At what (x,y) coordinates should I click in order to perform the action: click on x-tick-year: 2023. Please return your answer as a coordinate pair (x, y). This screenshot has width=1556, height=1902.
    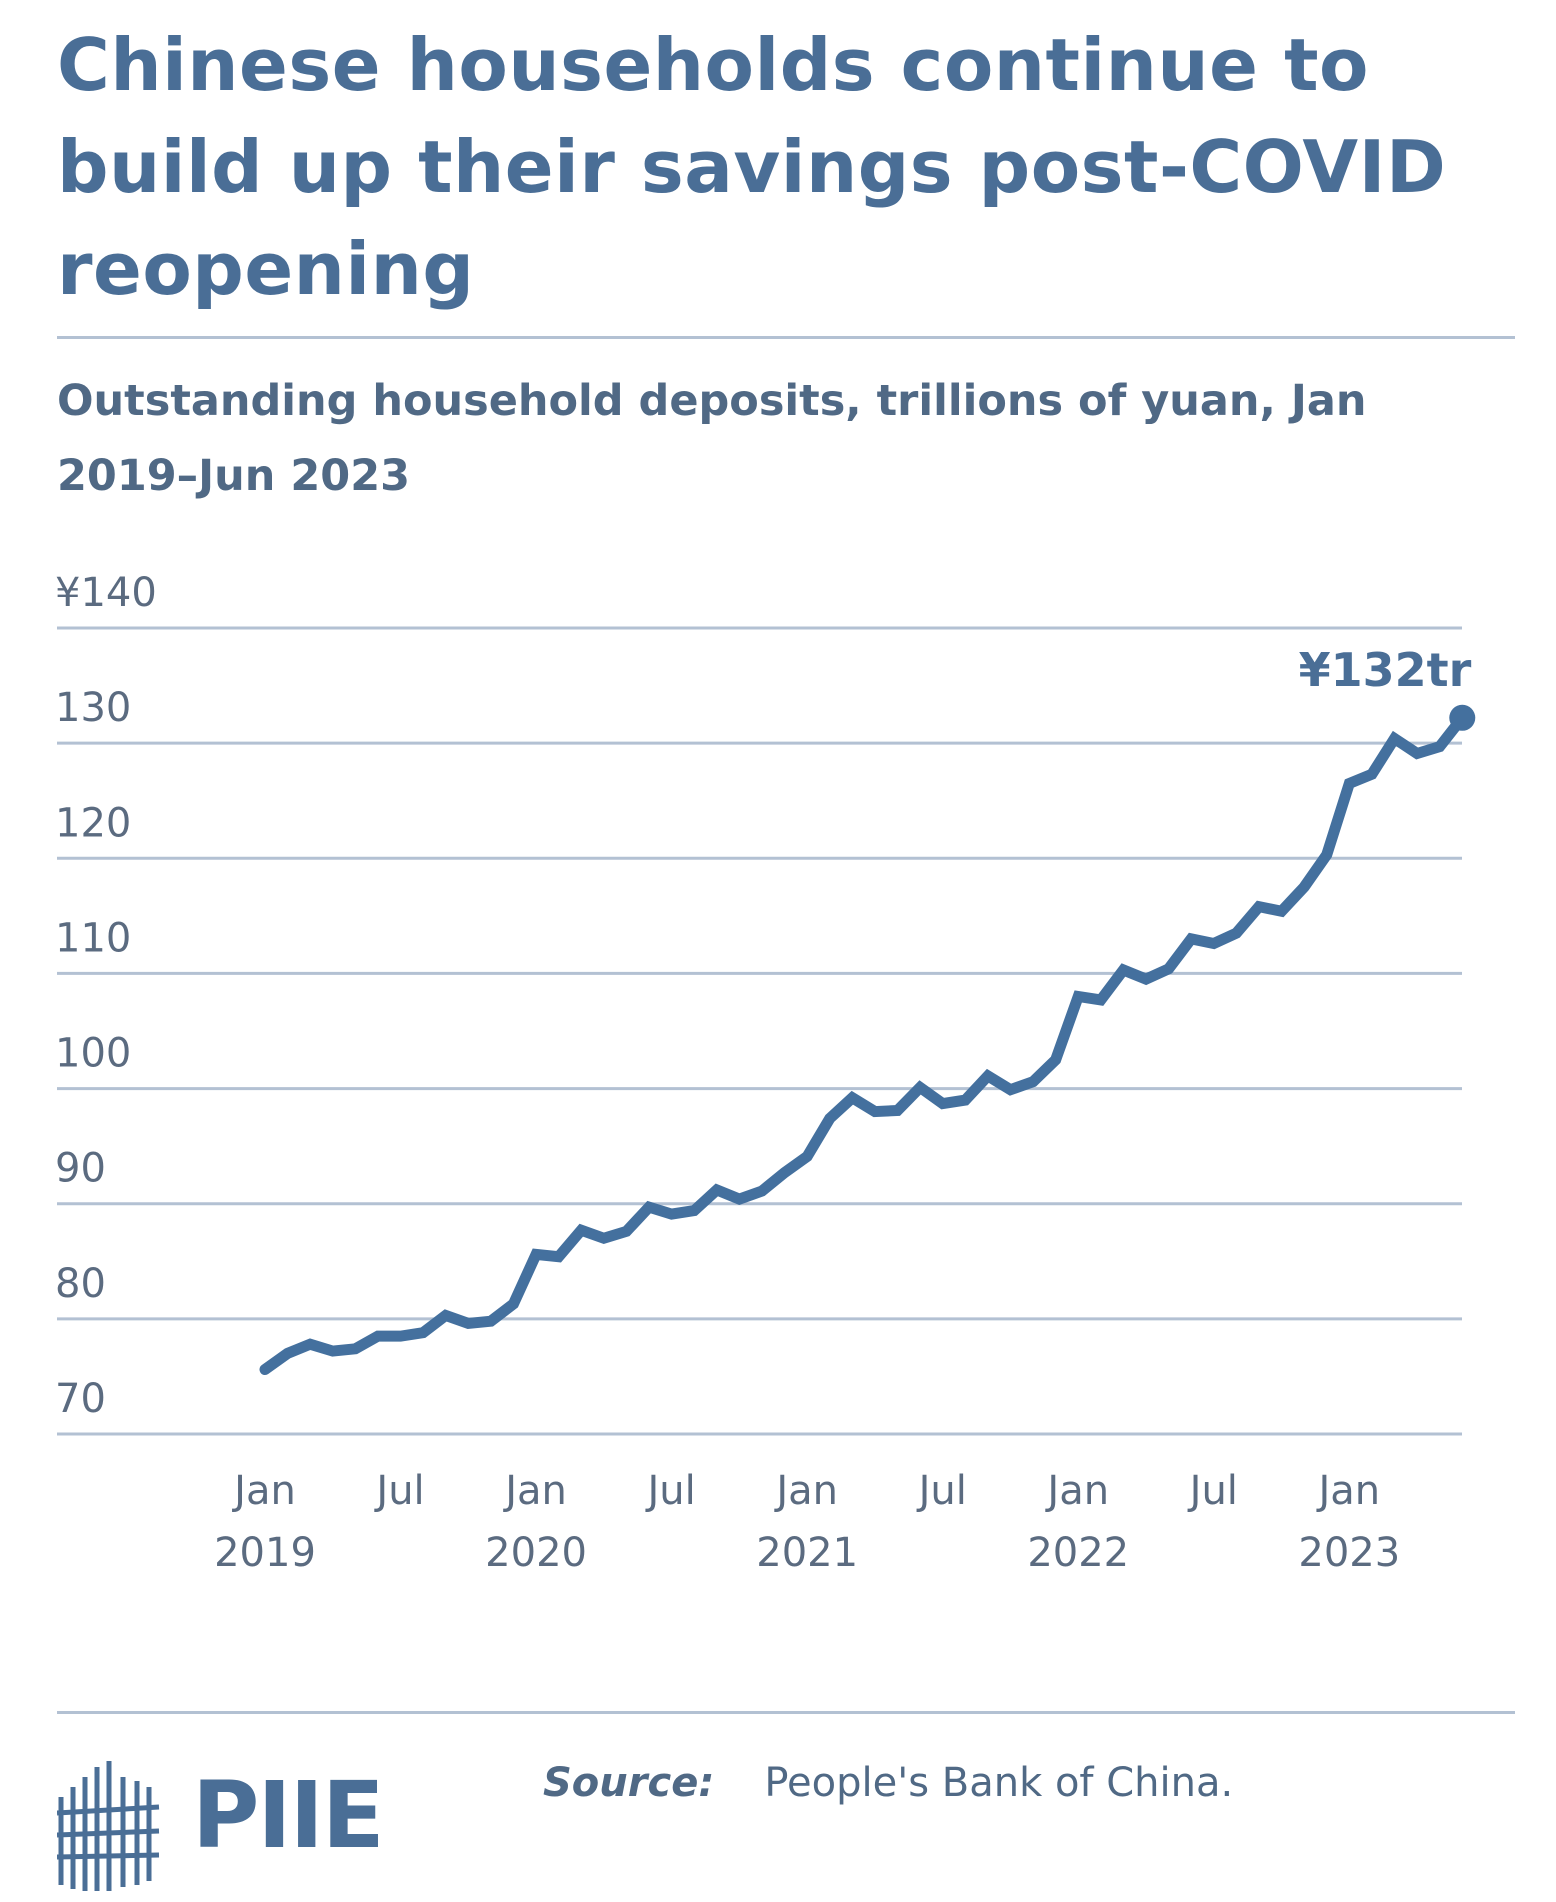
    Looking at the image, I should click on (1349, 1553).